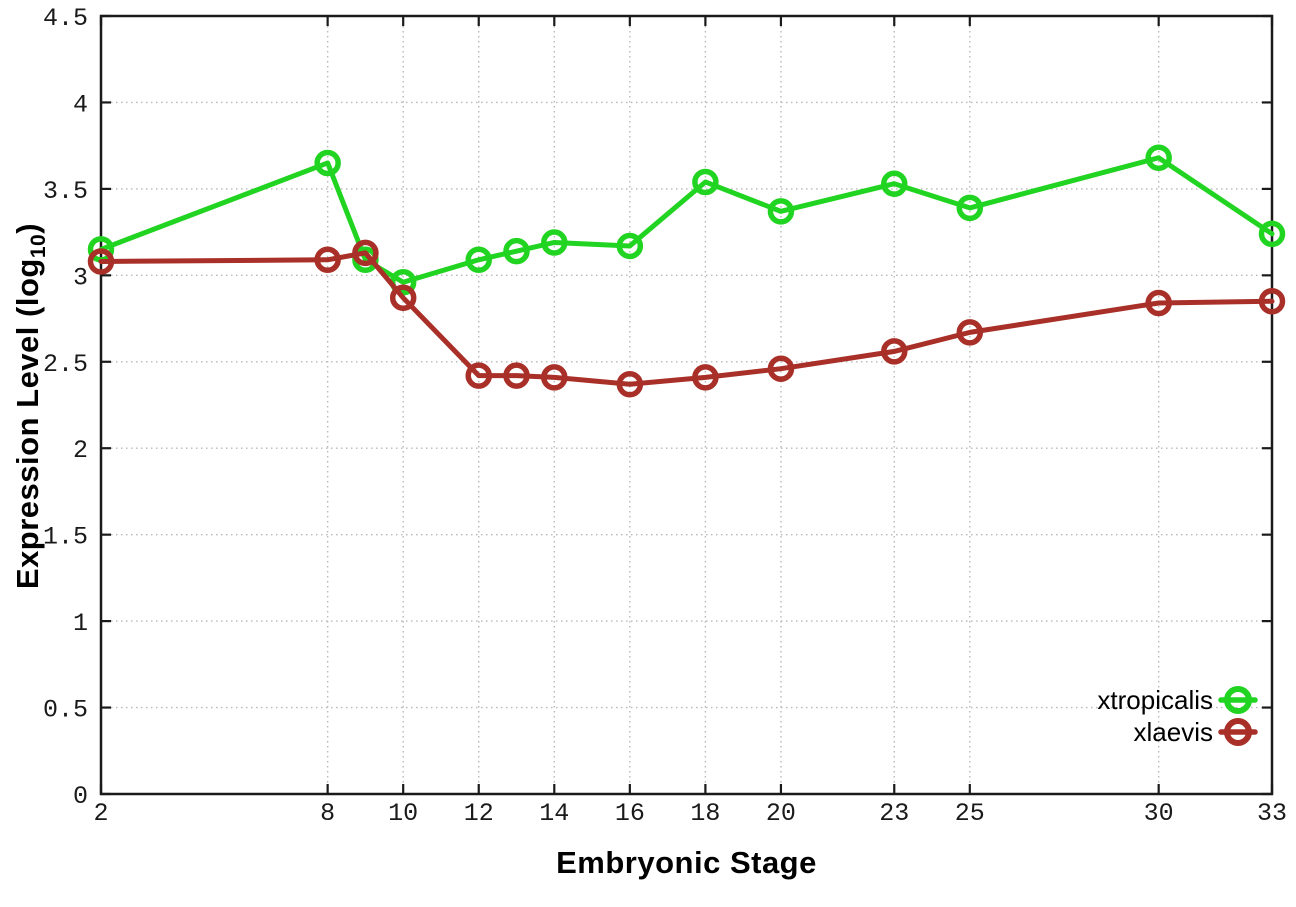  What do you see at coordinates (65, 18) in the screenshot?
I see `y-tick-label: 4.5` at bounding box center [65, 18].